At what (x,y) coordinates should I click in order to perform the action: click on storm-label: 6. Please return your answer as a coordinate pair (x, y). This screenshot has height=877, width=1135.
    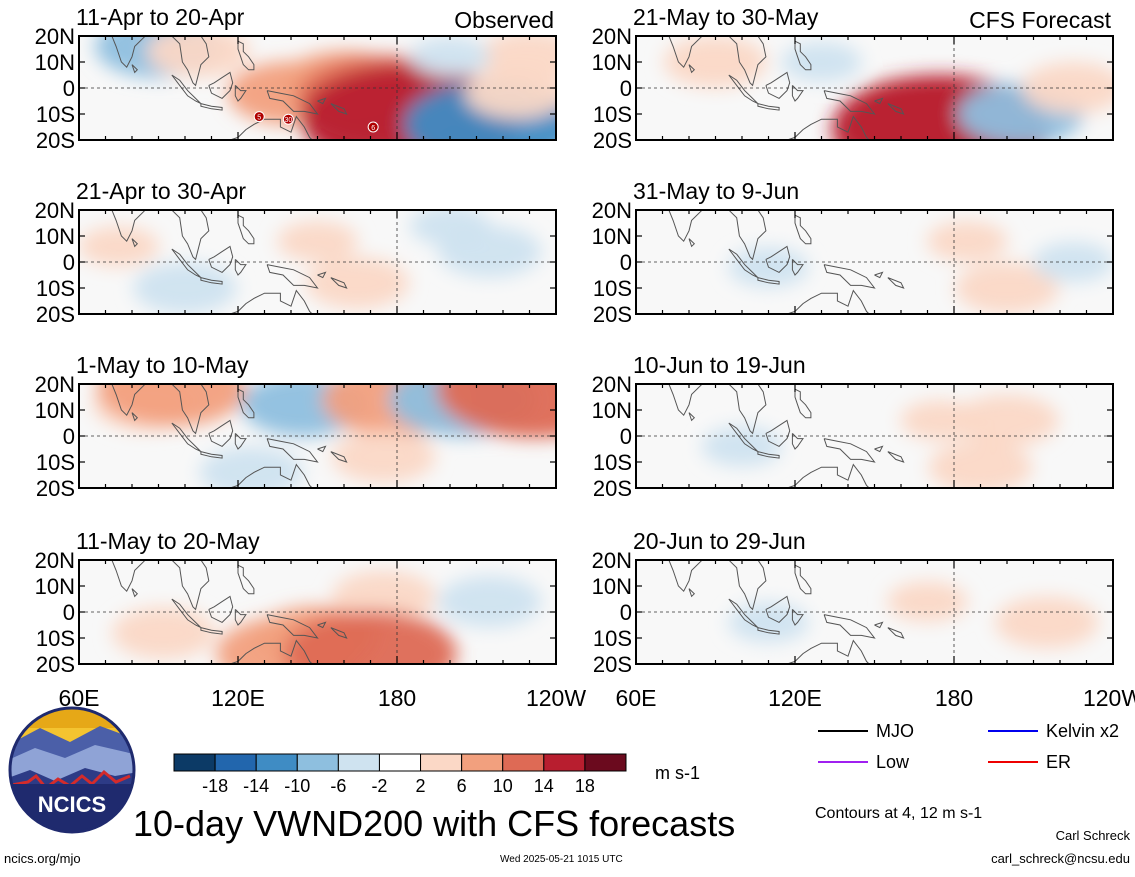
    Looking at the image, I should click on (373, 128).